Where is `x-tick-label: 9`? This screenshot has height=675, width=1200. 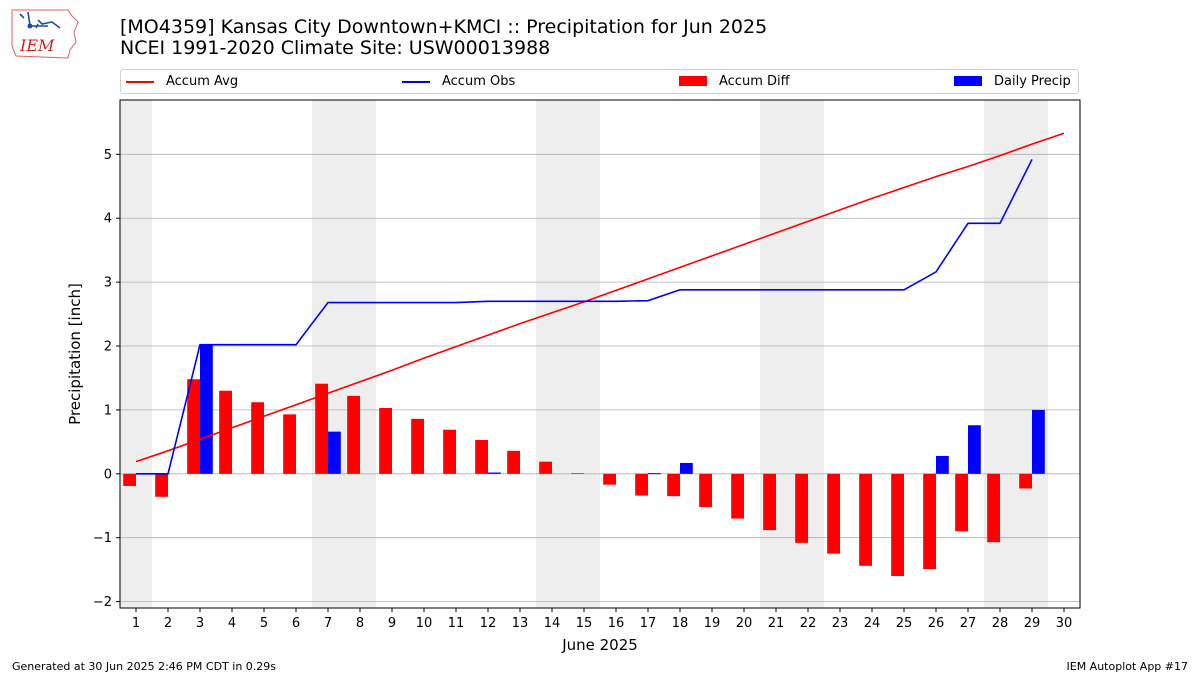 x-tick-label: 9 is located at coordinates (392, 623).